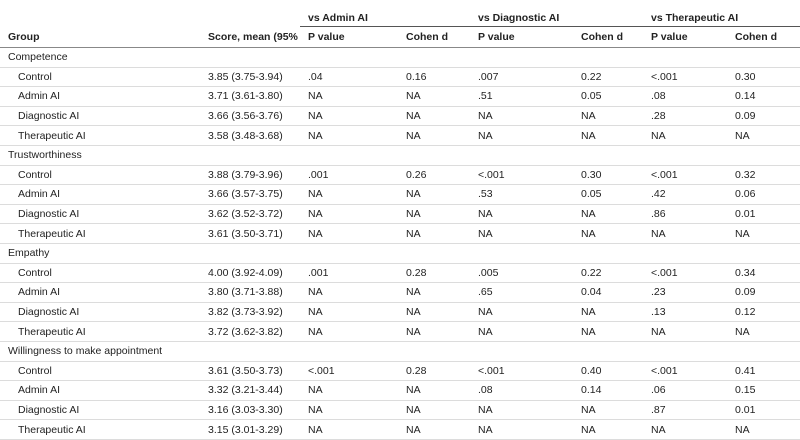  What do you see at coordinates (318, 272) in the screenshot?
I see `cell: .001` at bounding box center [318, 272].